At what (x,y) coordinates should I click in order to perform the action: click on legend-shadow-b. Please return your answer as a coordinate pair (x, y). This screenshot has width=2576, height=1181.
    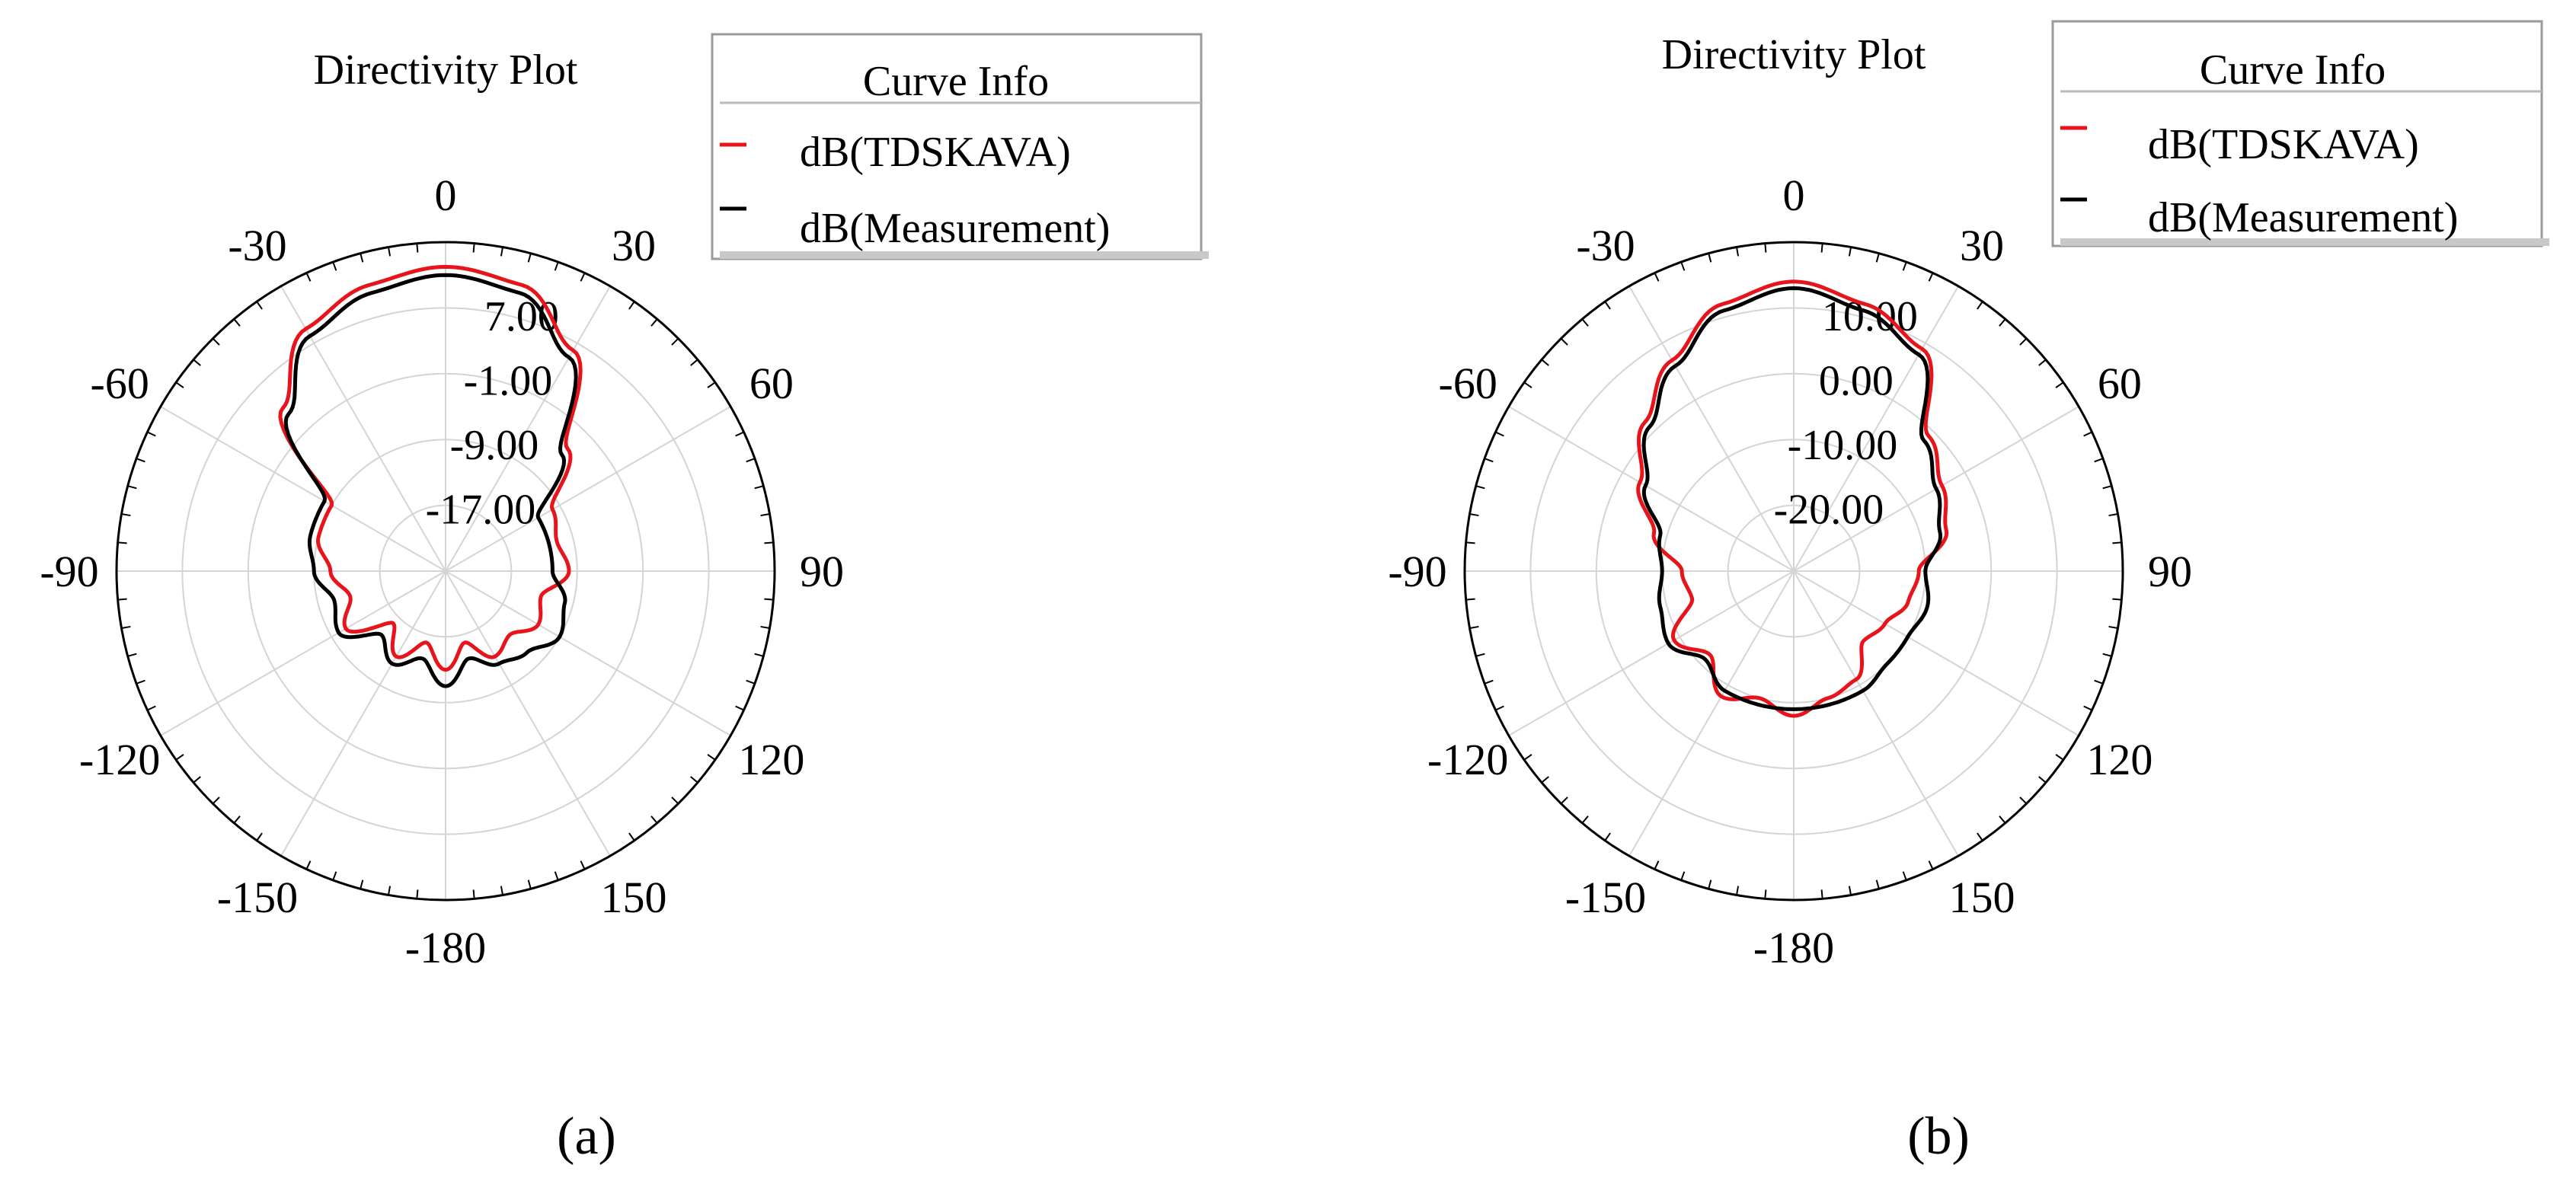
    Looking at the image, I should click on (2305, 242).